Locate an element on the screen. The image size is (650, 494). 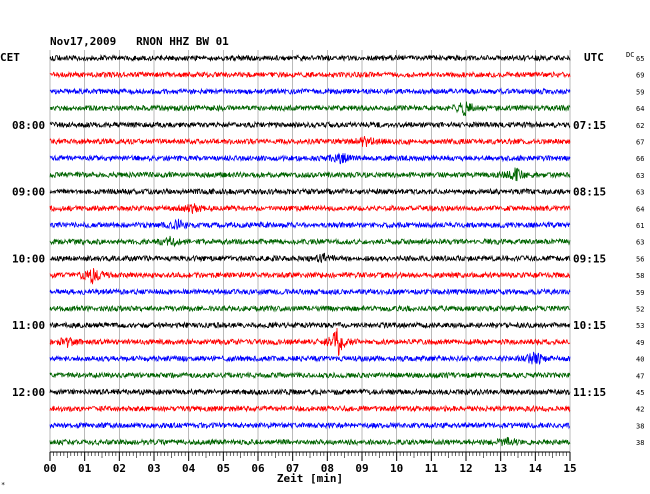
x-tick-label: 01 is located at coordinates (85, 468).